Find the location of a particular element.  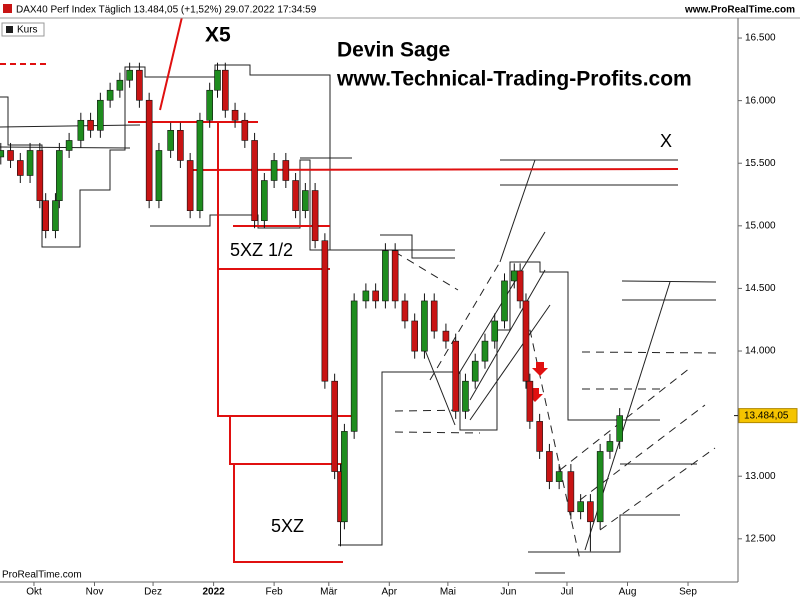

last-price-box is located at coordinates (768, 416).